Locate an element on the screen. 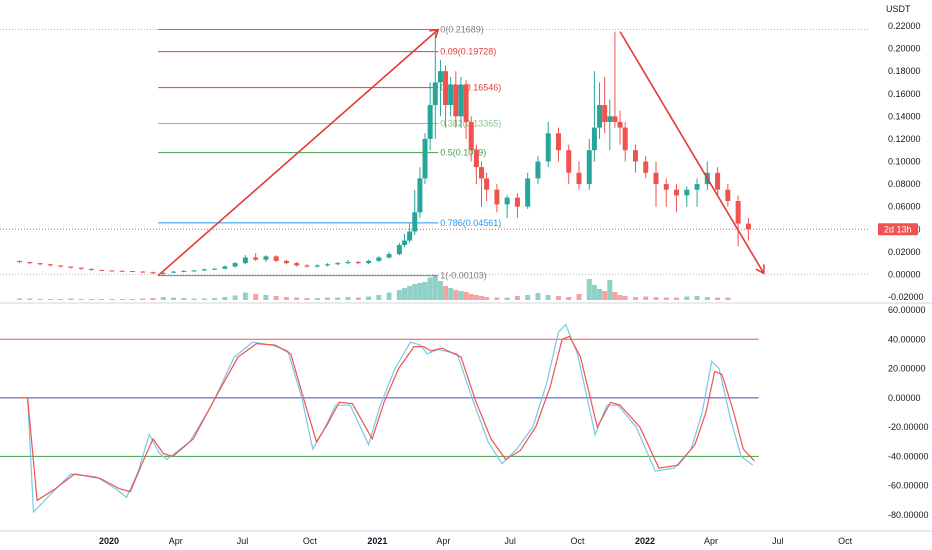 The image size is (932, 550). time-tick-label: 2022 is located at coordinates (645, 541).